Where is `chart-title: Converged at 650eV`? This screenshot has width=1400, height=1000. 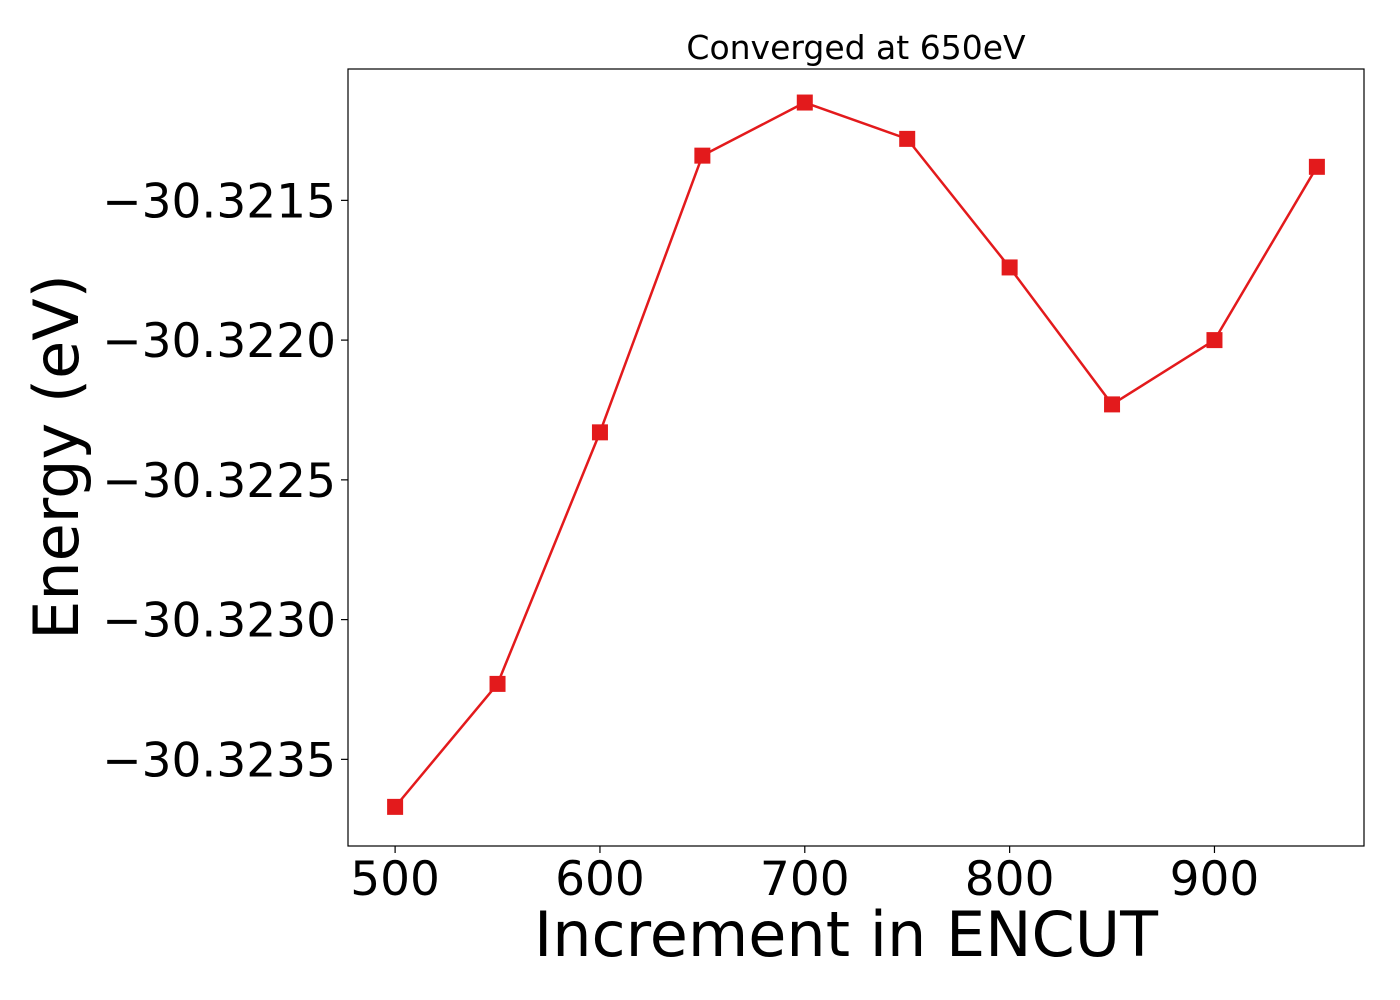 chart-title: Converged at 650eV is located at coordinates (856, 47).